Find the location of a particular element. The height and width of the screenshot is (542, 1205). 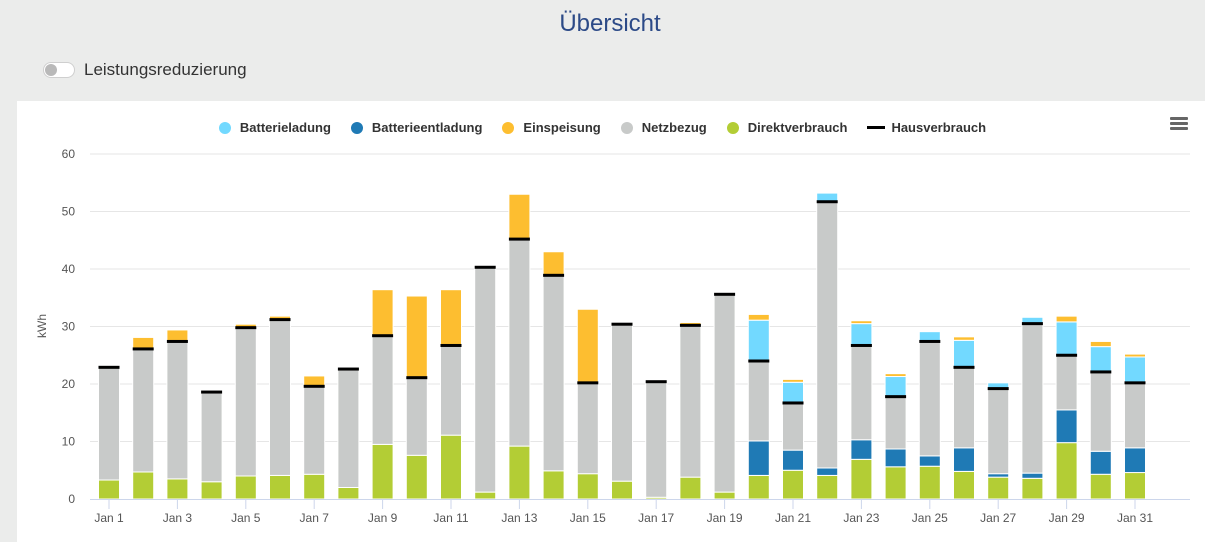

legend-item-batterieladung: Batterieladung is located at coordinates (274, 127).